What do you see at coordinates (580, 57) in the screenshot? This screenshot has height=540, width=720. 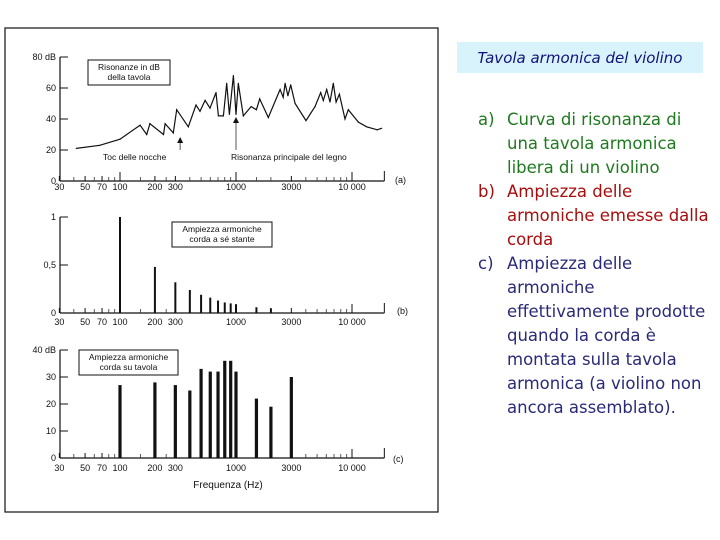 I see `slide-title: Tavola armonica del violino` at bounding box center [580, 57].